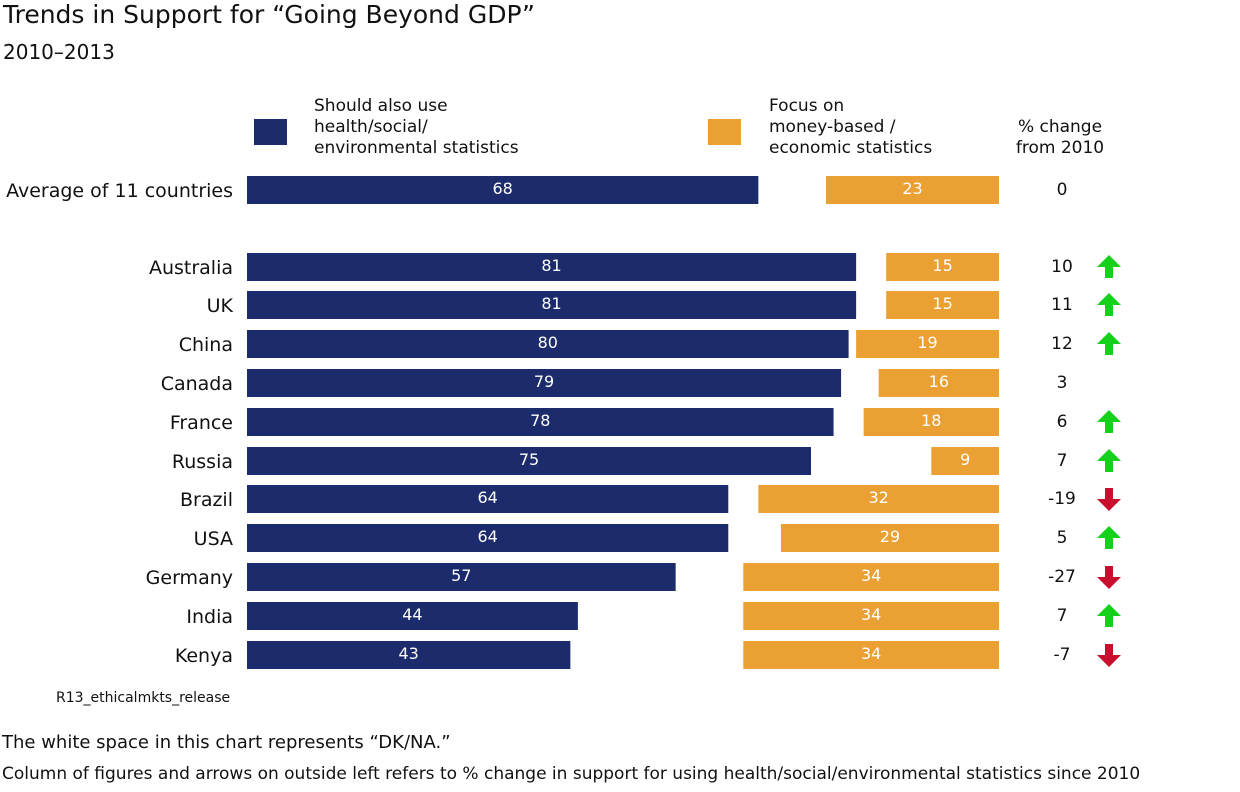 The image size is (1240, 792). I want to click on category-label: UK, so click(220, 306).